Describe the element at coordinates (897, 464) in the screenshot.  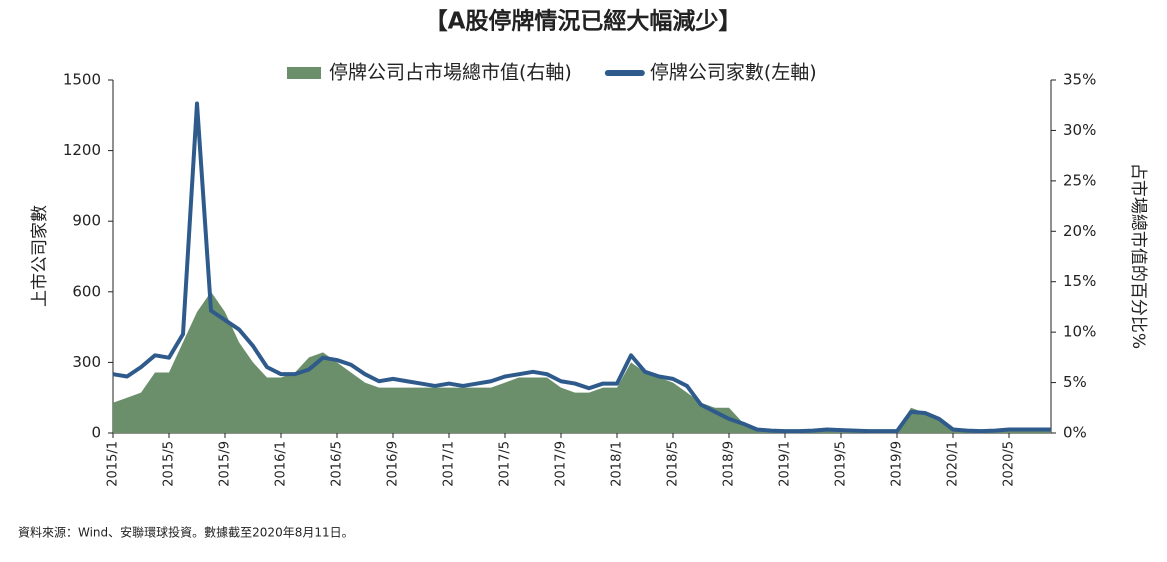
I see `x-tick-label: 2019/9` at that location.